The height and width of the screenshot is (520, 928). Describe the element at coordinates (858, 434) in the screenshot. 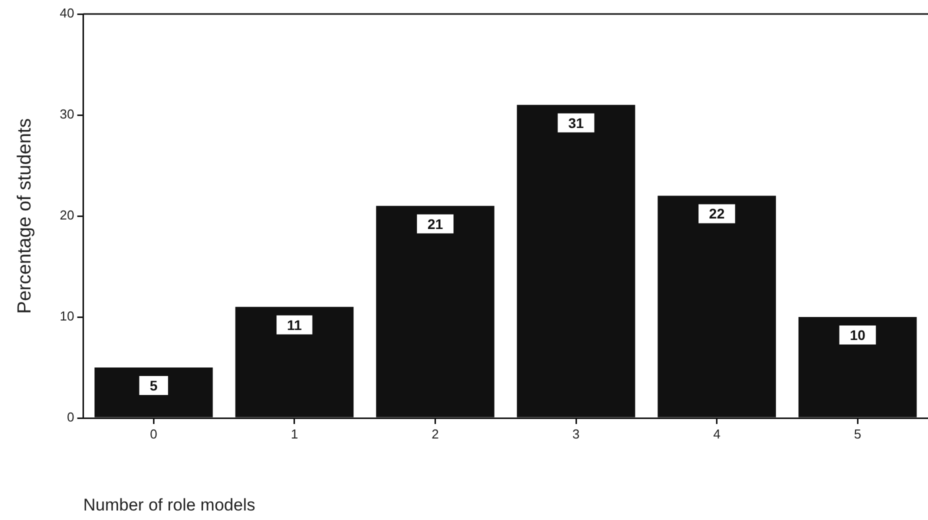

I see `x-tick-label: 5` at that location.